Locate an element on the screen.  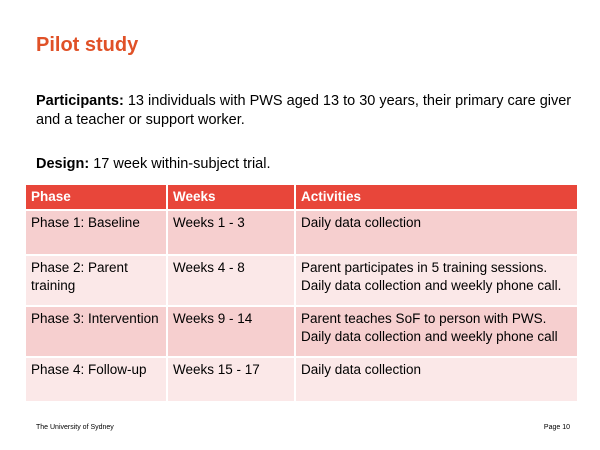
design-paragraph: Design: 17 week within-subject trial. is located at coordinates (306, 164).